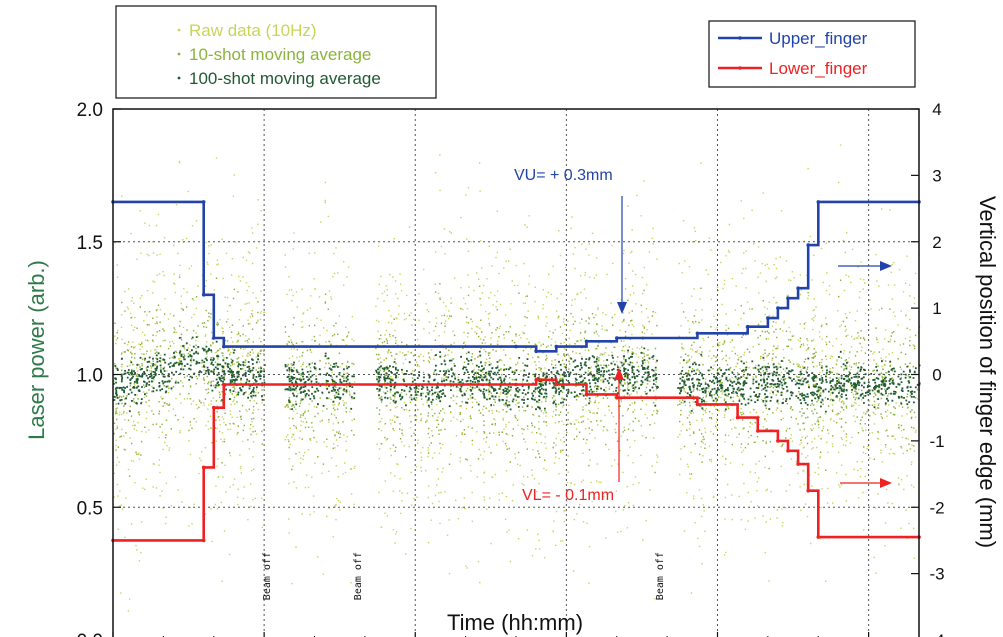  I want to click on y-right-tick-label: 2, so click(936, 242).